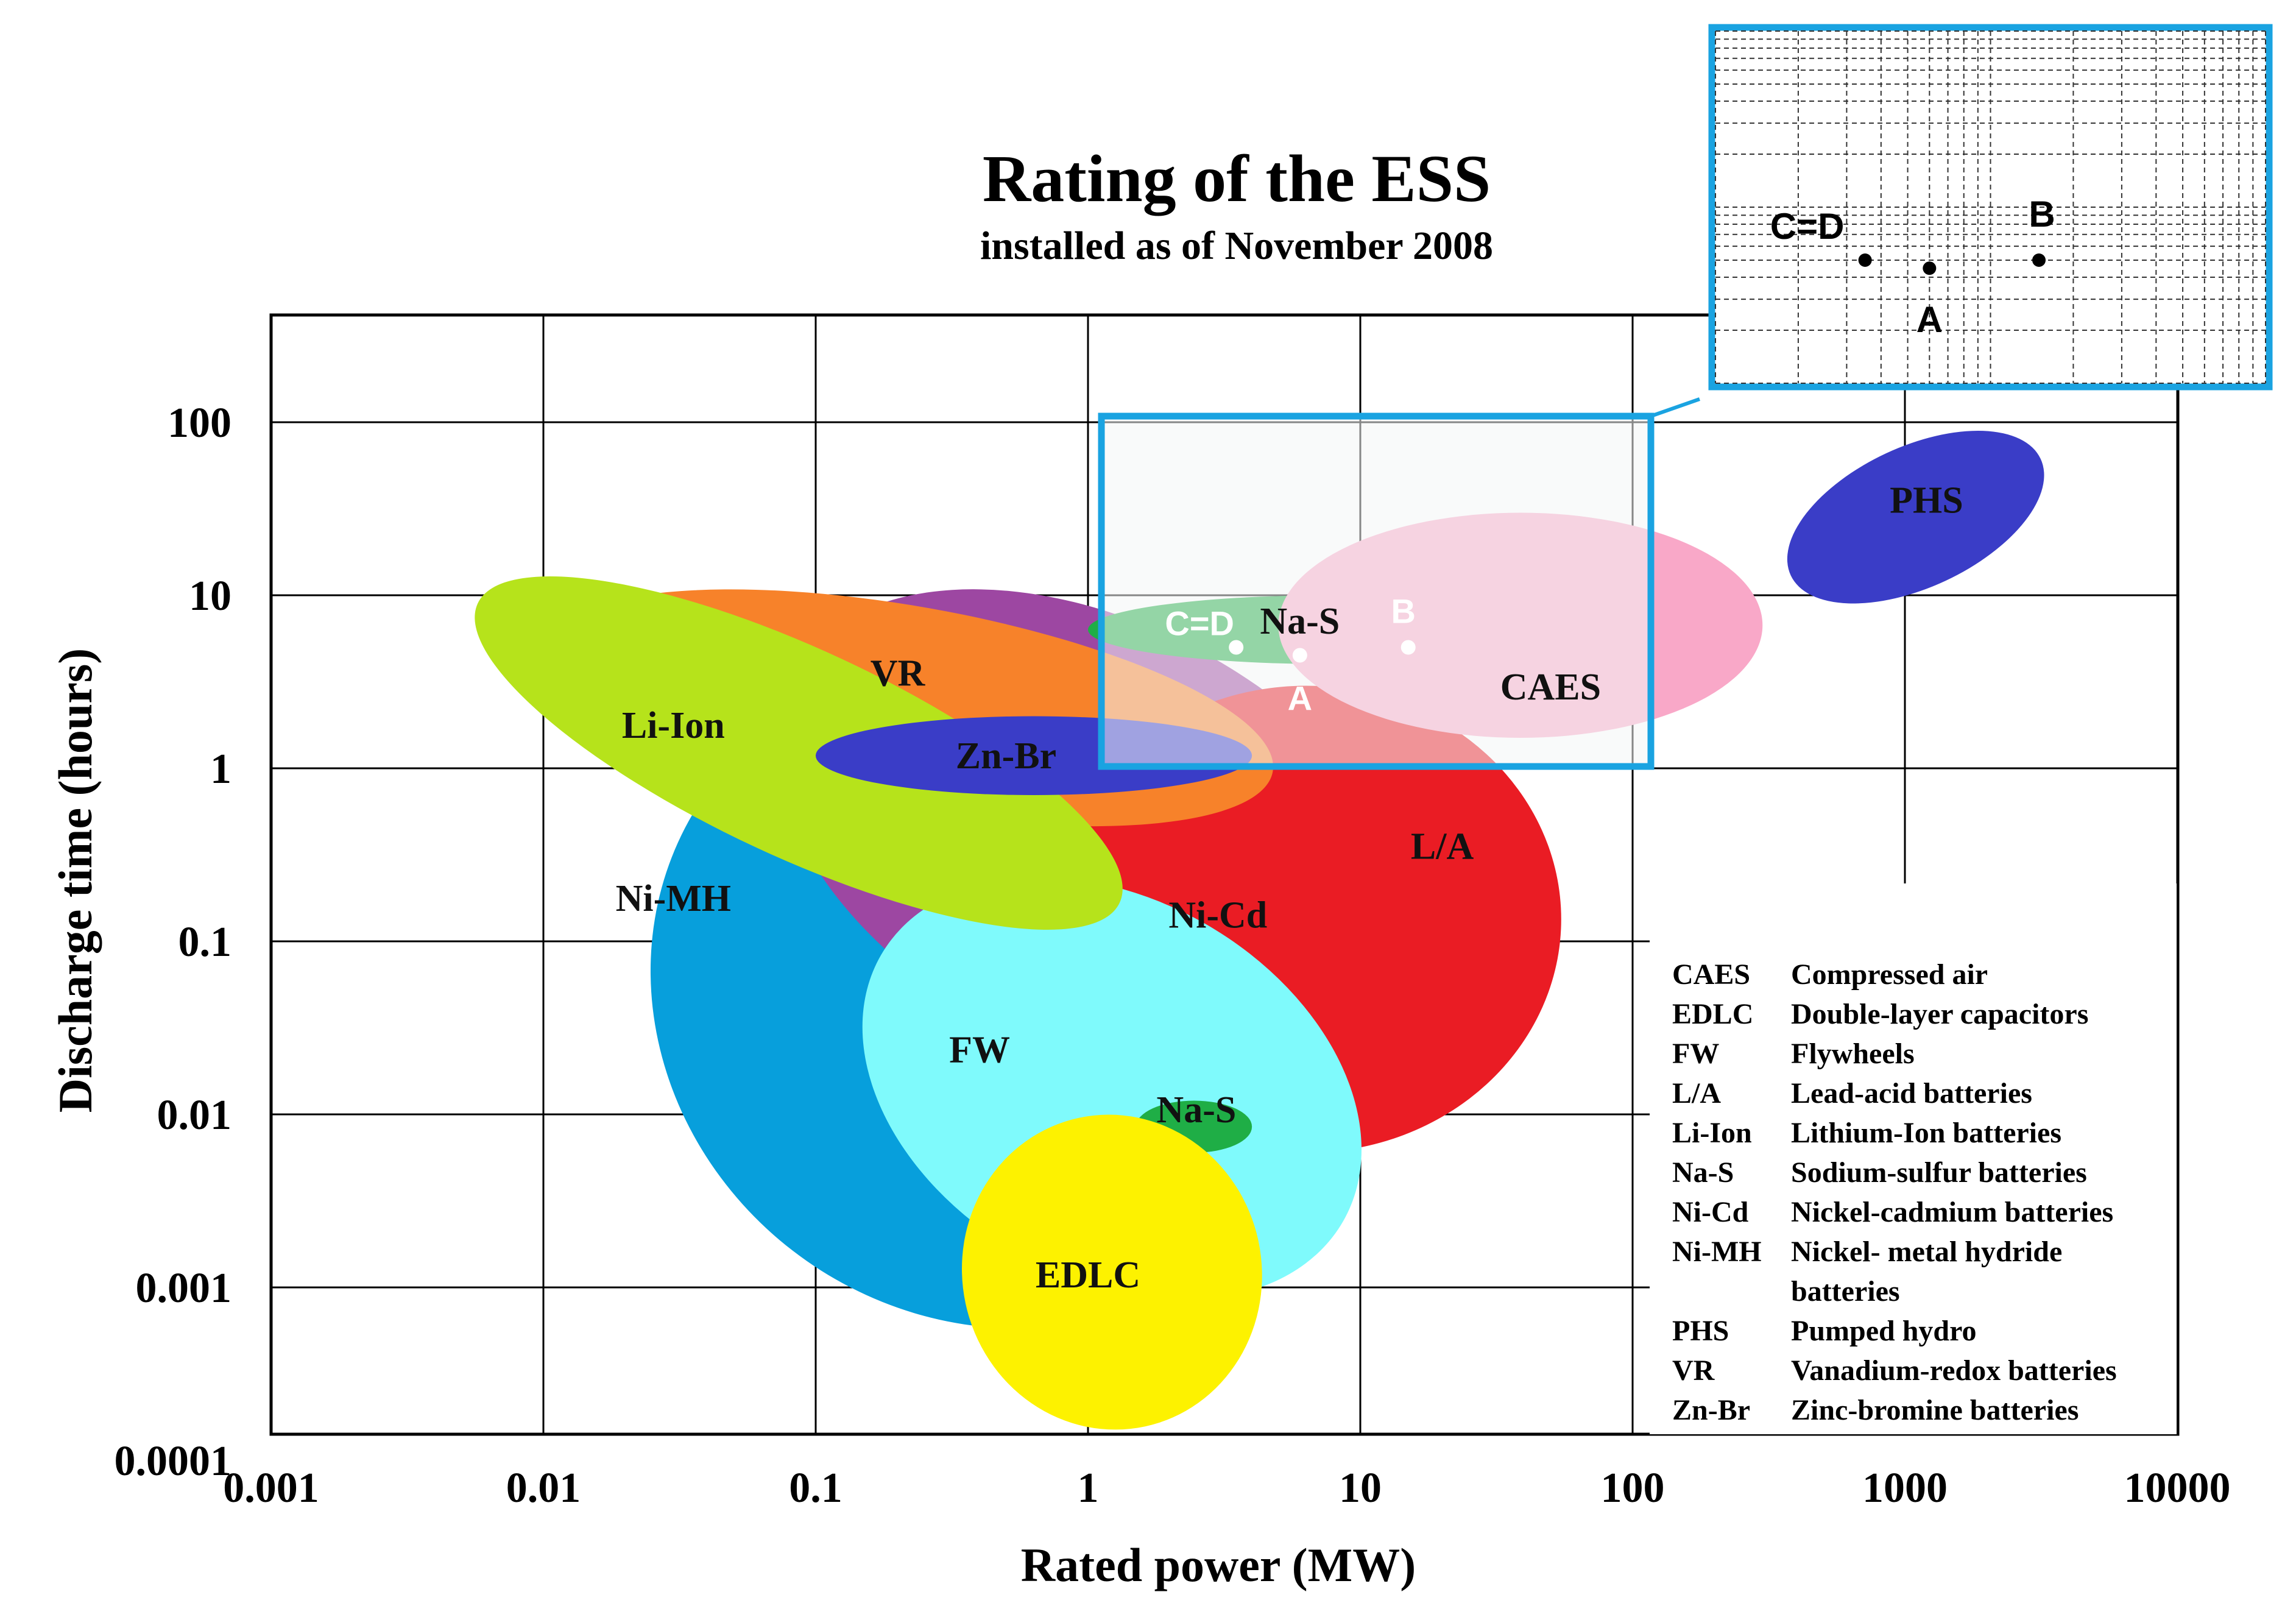 This screenshot has height=1603, width=2296. Describe the element at coordinates (815, 1488) in the screenshot. I see `x-tick-2: 0.1` at that location.